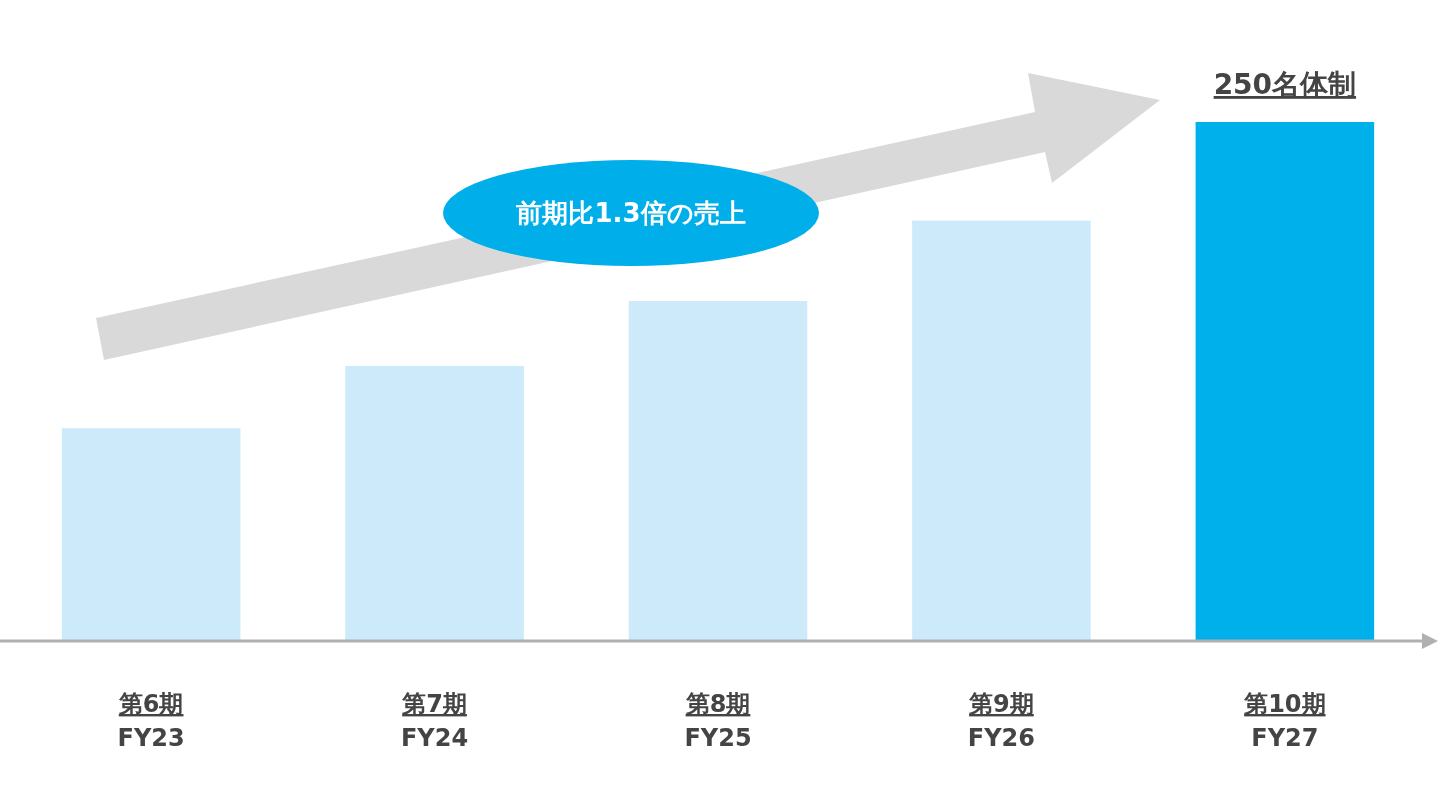 Image resolution: width=1440 pixels, height=805 pixels. Describe the element at coordinates (434, 721) in the screenshot. I see `x-tick-label: 第7期 FY24` at that location.